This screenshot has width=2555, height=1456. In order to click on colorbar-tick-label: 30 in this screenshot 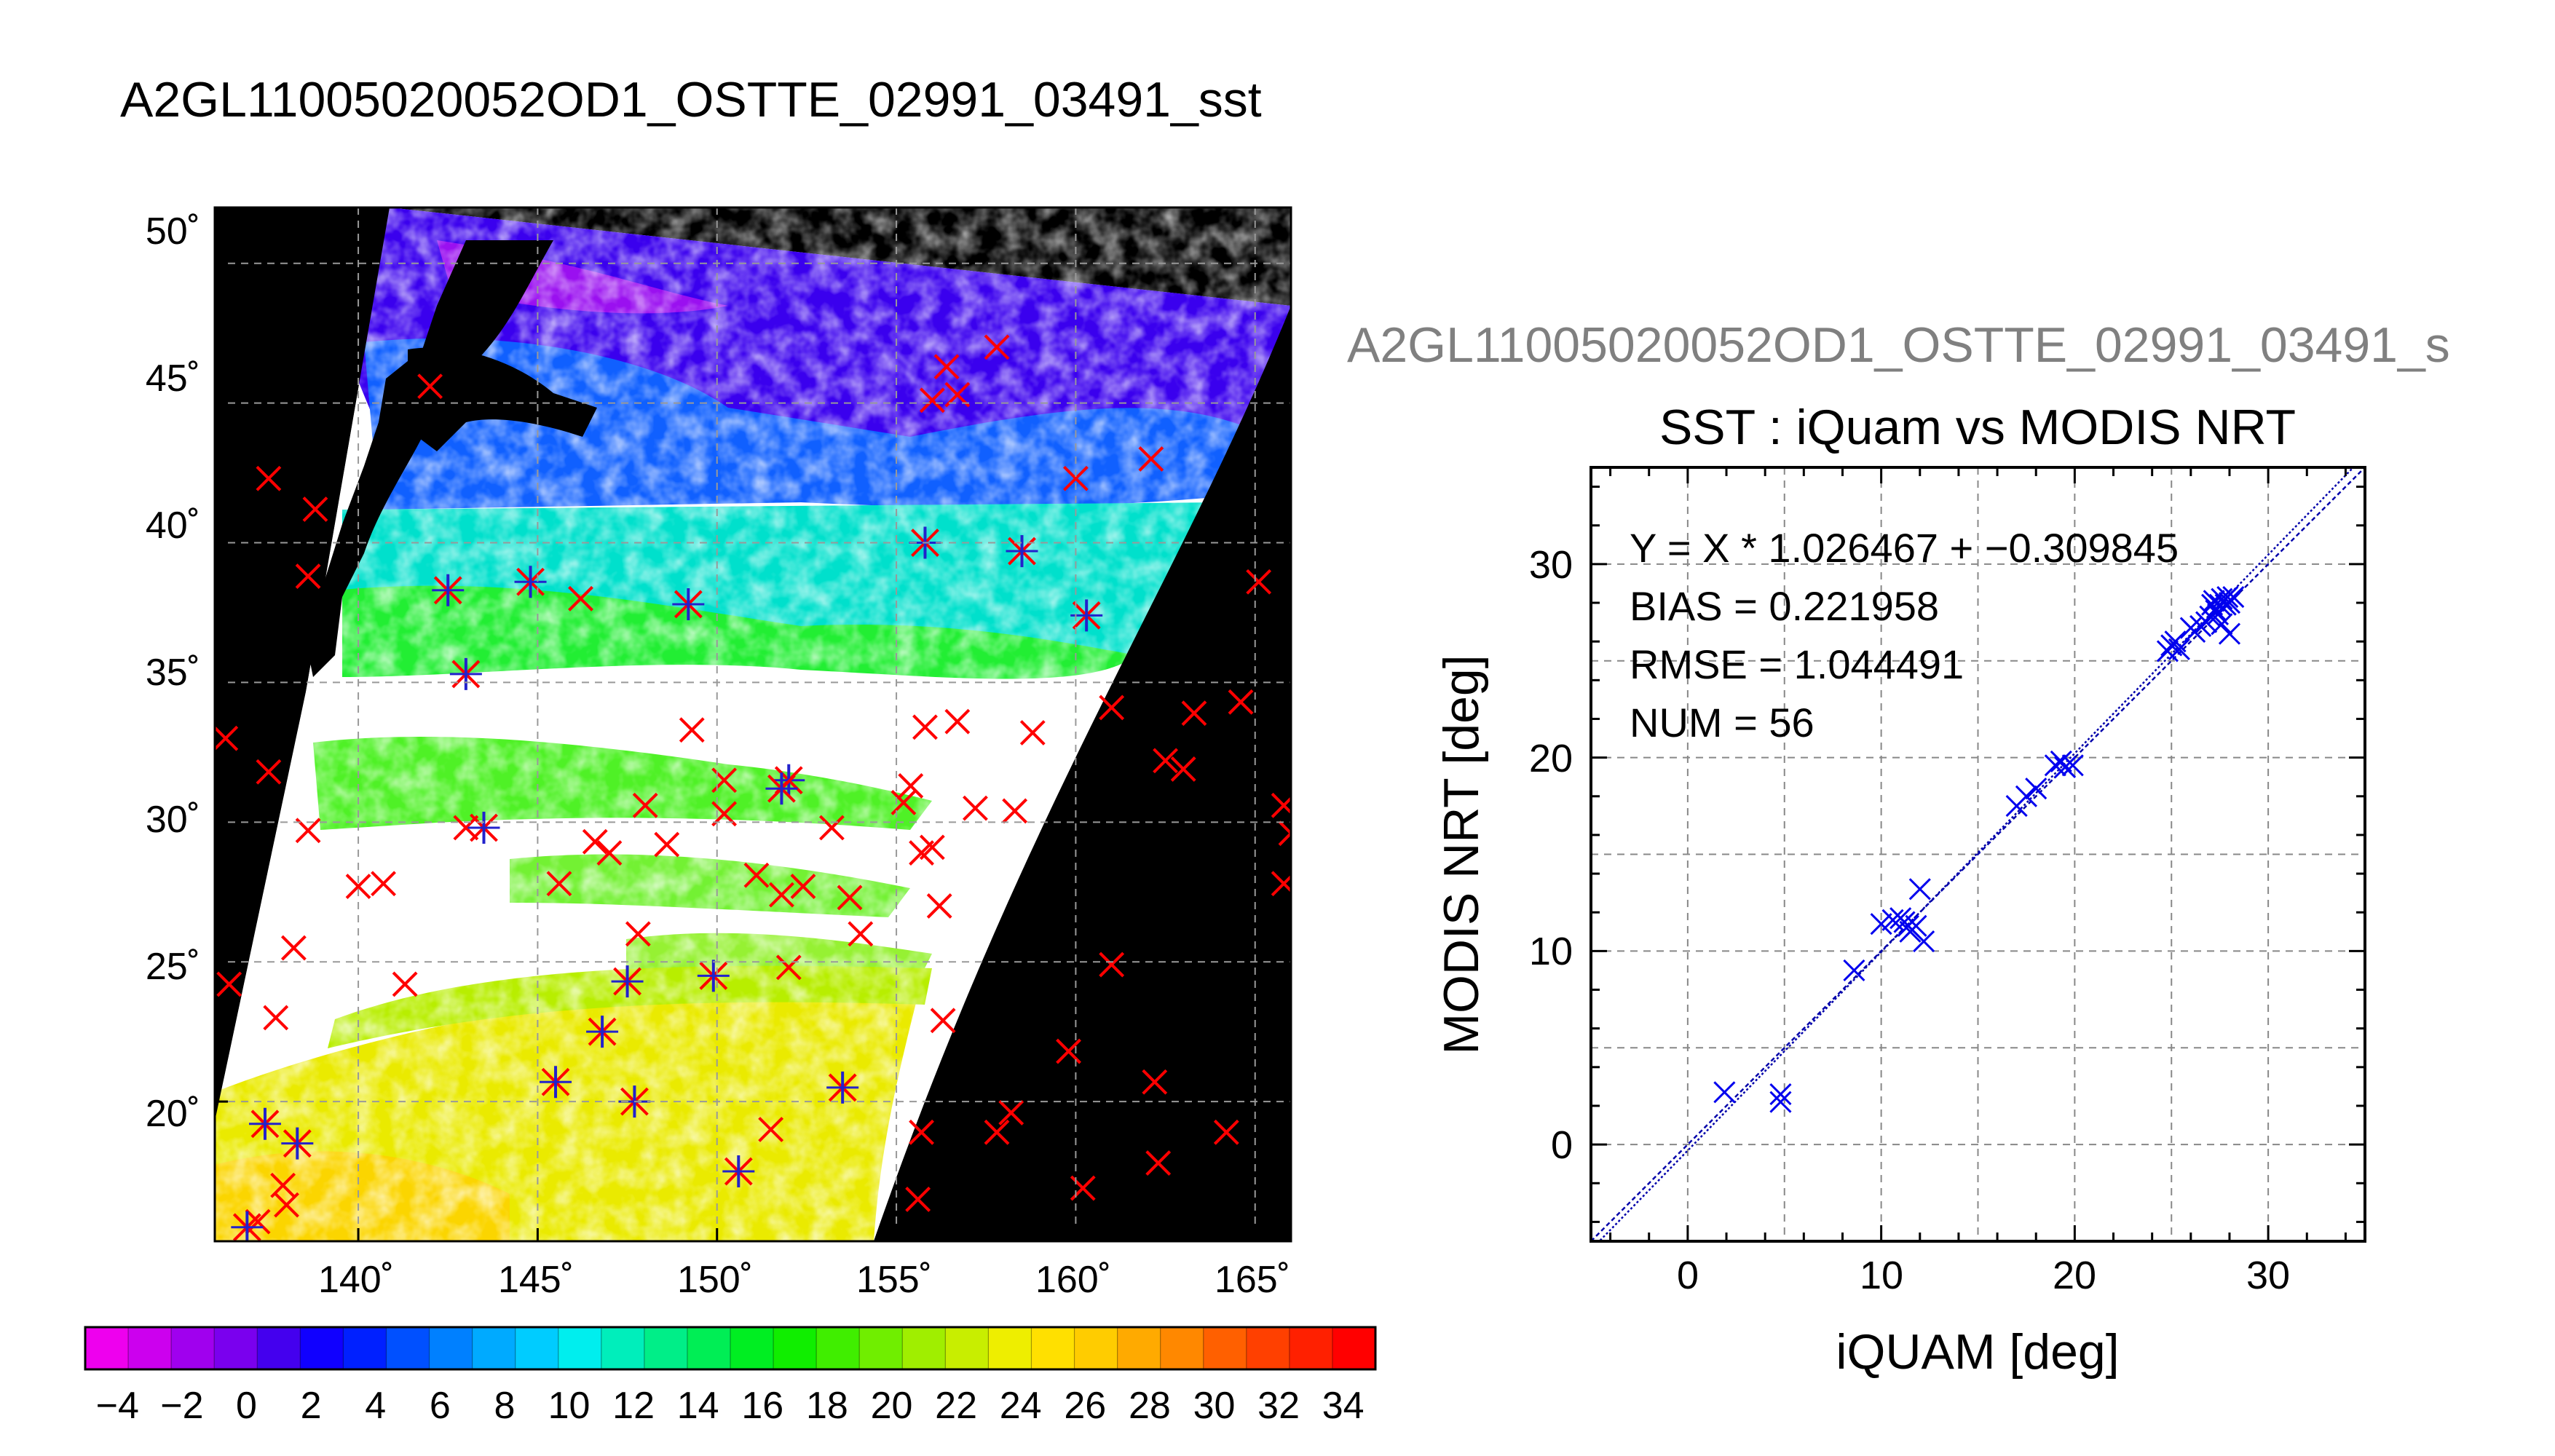, I will do `click(1214, 1406)`.